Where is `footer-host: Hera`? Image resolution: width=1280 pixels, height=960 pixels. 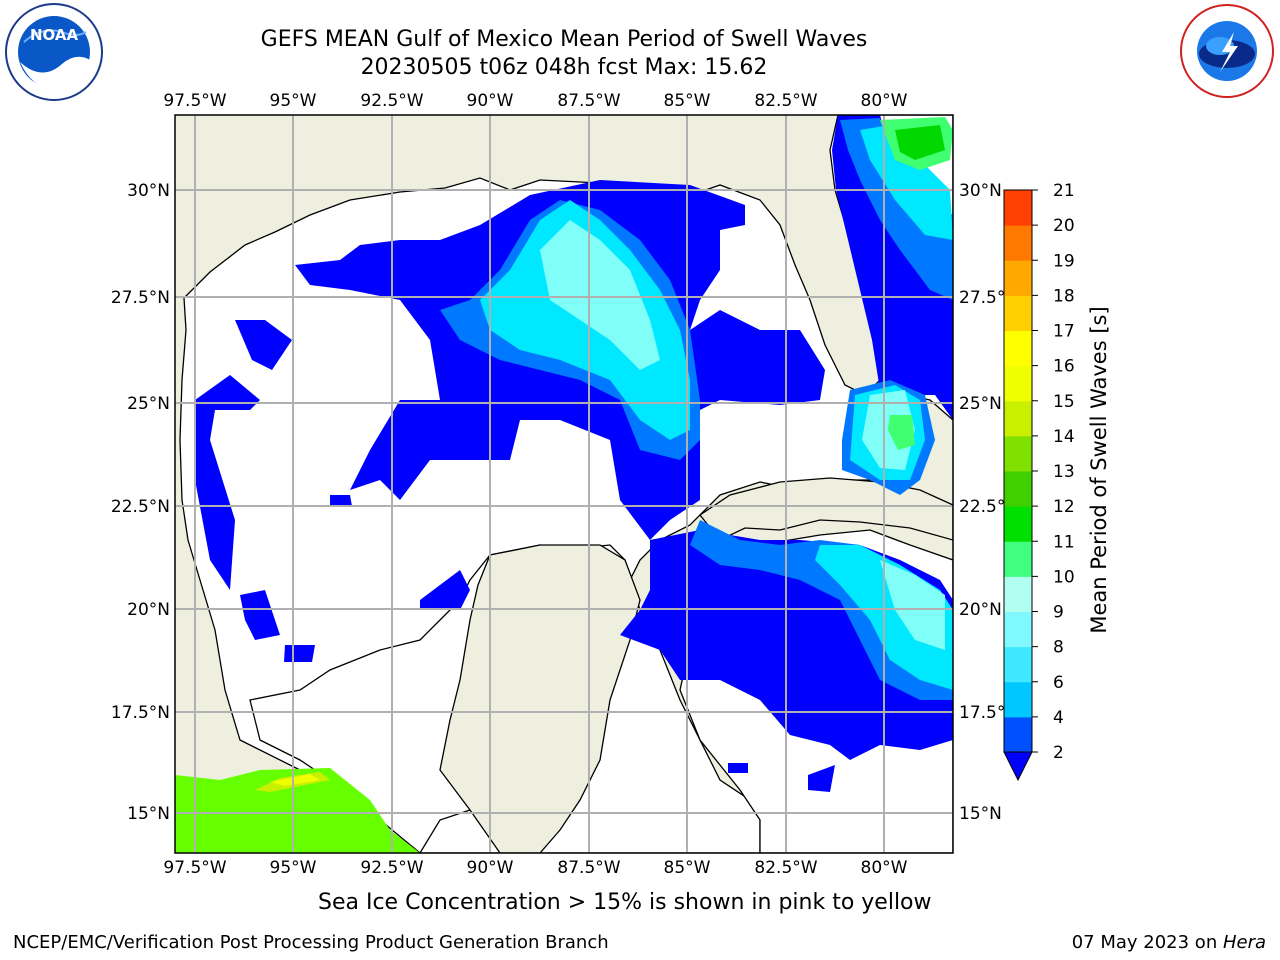
footer-host: Hera is located at coordinates (1244, 942).